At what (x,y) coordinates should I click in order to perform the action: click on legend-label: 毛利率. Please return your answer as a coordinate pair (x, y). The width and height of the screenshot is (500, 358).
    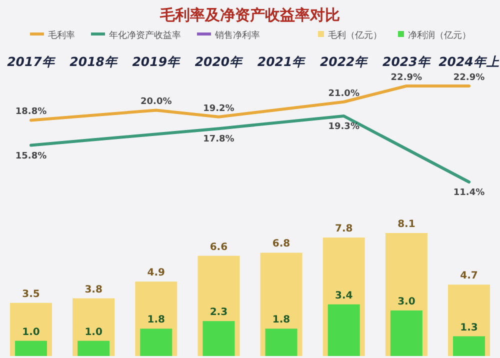
    Looking at the image, I should click on (61, 35).